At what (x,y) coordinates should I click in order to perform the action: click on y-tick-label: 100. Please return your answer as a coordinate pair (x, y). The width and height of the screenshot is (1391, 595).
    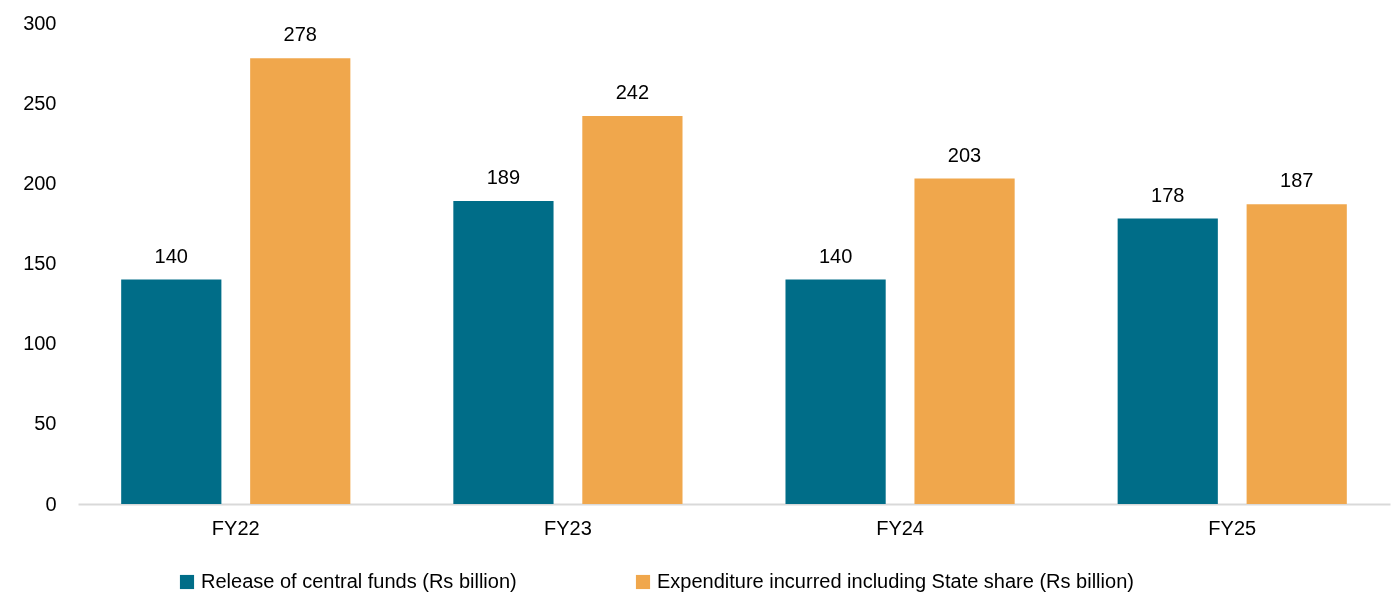
    Looking at the image, I should click on (40, 343).